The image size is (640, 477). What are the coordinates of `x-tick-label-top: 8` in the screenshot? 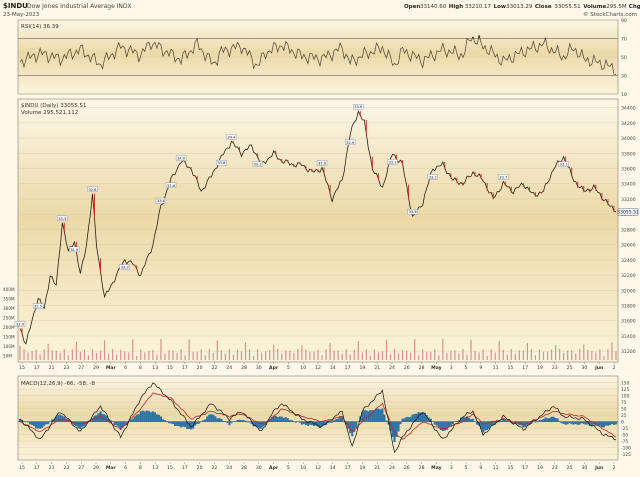 It's located at (140, 368).